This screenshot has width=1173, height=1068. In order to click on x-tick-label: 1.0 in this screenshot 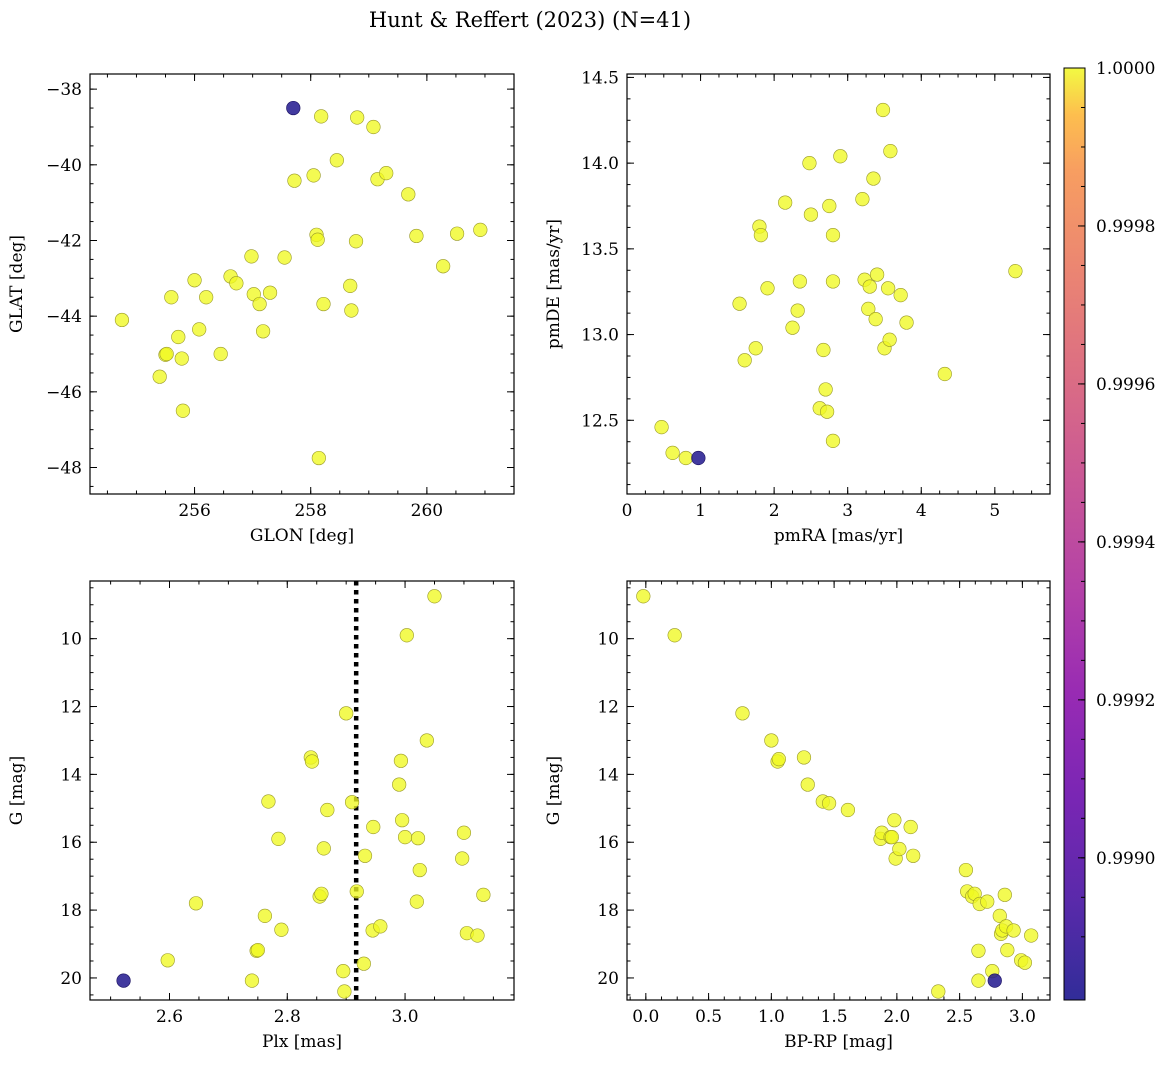, I will do `click(771, 1017)`.